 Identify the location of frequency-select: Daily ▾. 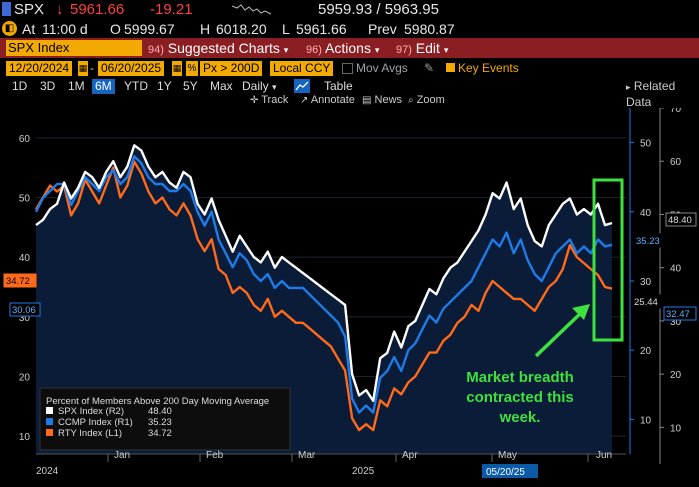
(259, 87).